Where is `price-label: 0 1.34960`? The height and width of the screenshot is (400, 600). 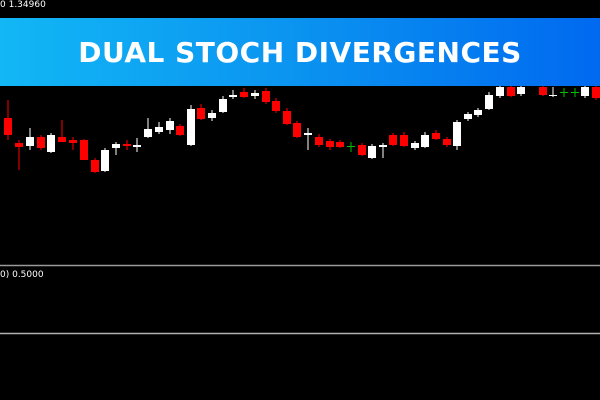 price-label: 0 1.34960 is located at coordinates (23, 5).